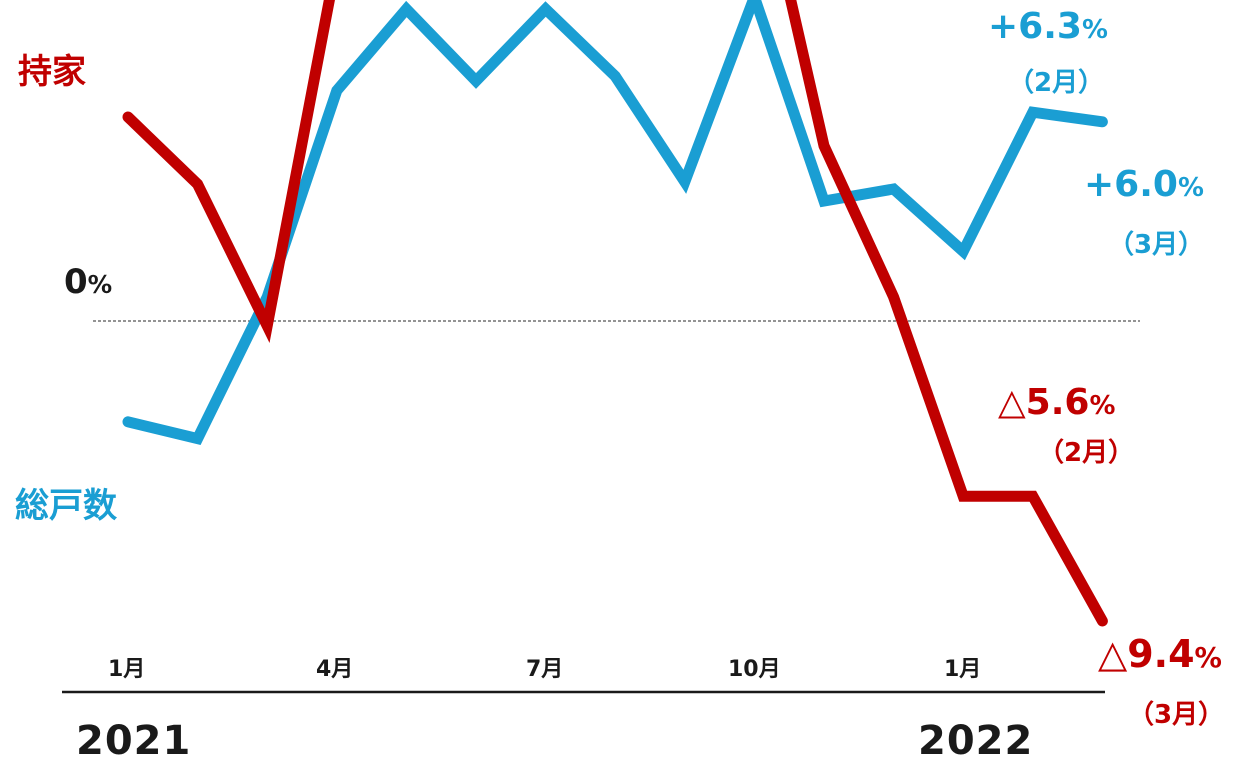  Describe the element at coordinates (1156, 245) in the screenshot. I see `total-mar-month: （3月）` at that location.